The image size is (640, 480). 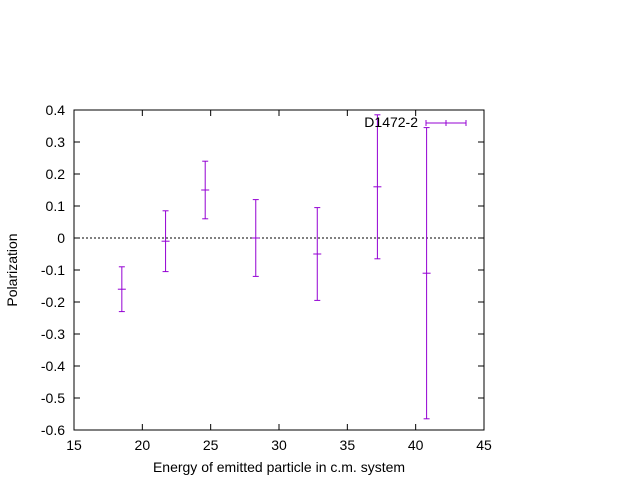 What do you see at coordinates (279, 445) in the screenshot?
I see `x-tick-label: 30` at bounding box center [279, 445].